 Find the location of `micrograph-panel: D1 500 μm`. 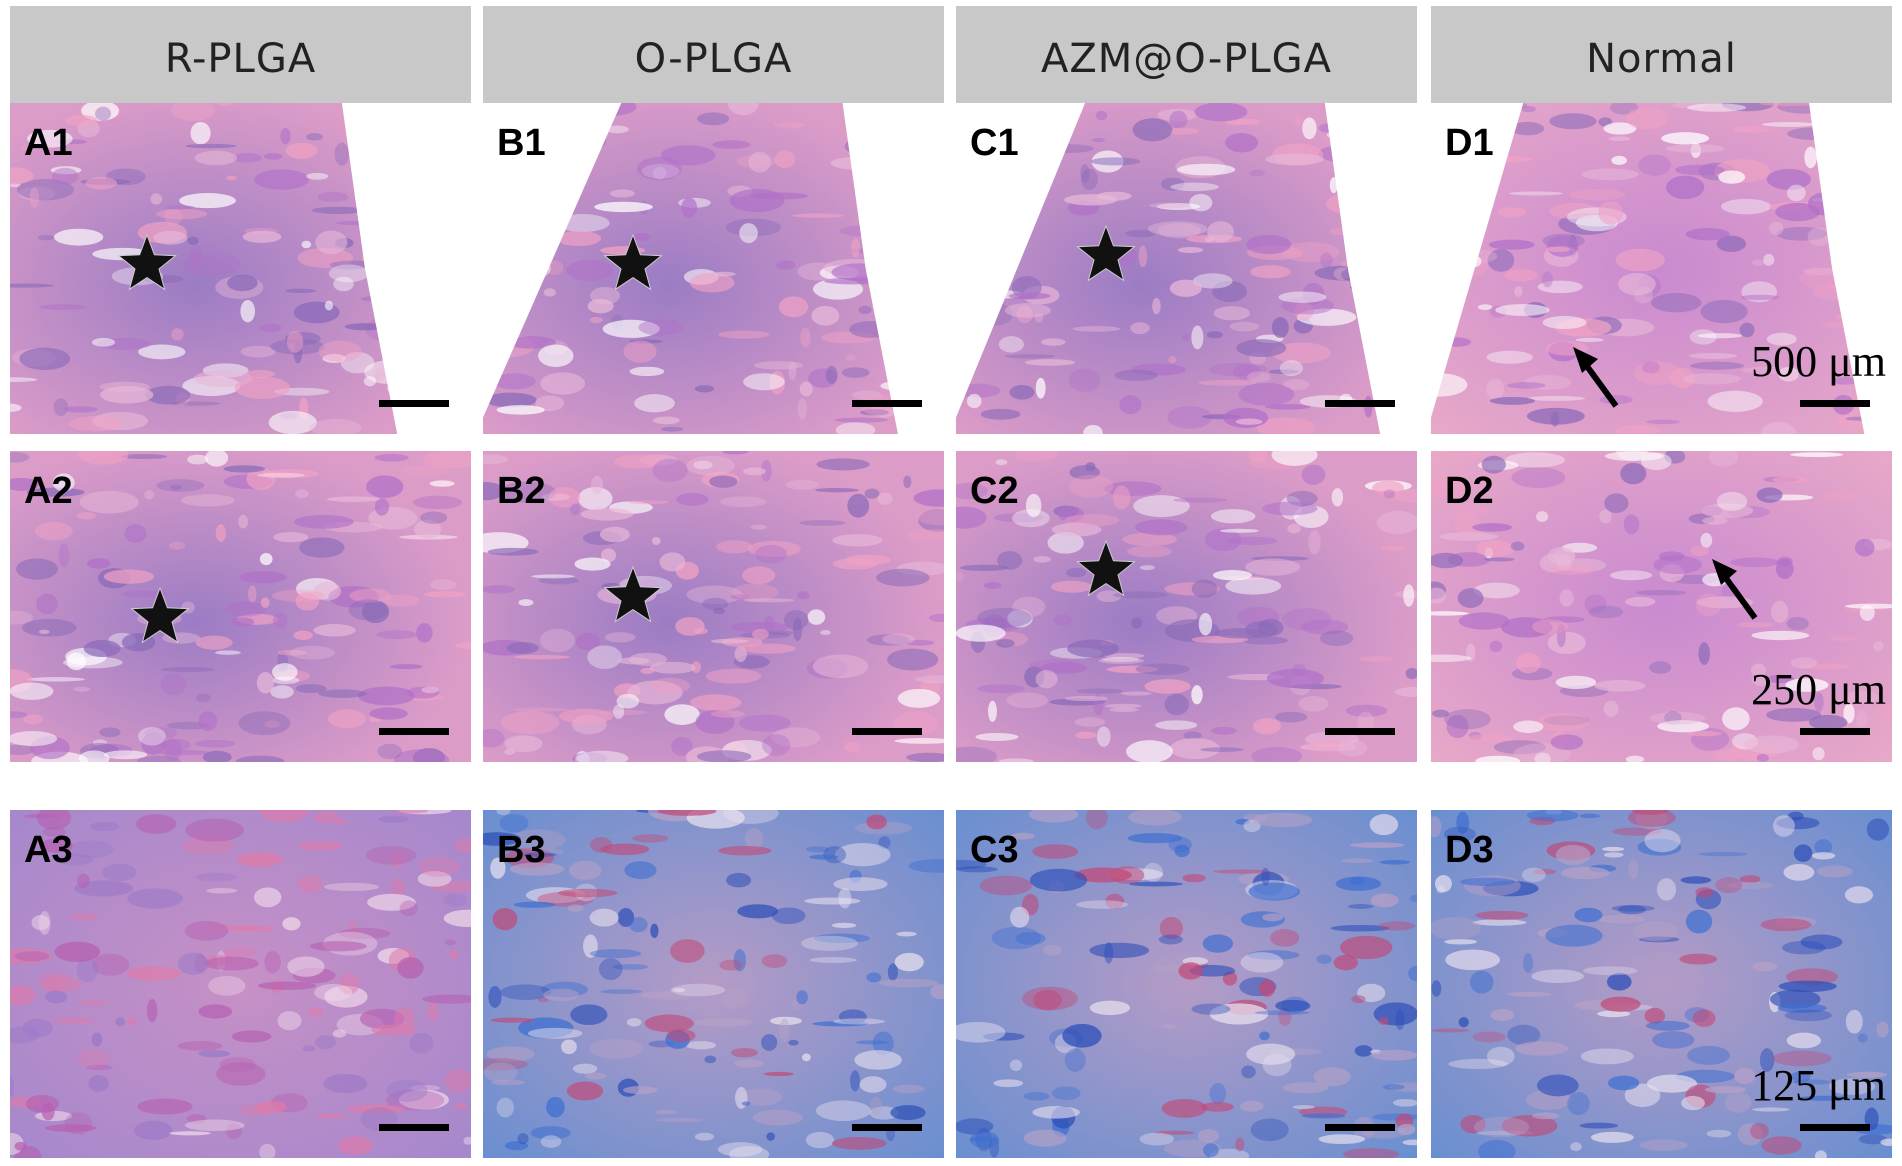

micrograph-panel: D1 500 μm is located at coordinates (1661, 268).